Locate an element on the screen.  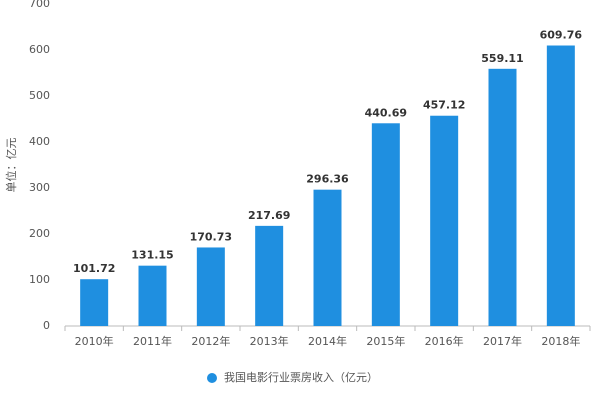
x-tick-label: 2017年 is located at coordinates (502, 341).